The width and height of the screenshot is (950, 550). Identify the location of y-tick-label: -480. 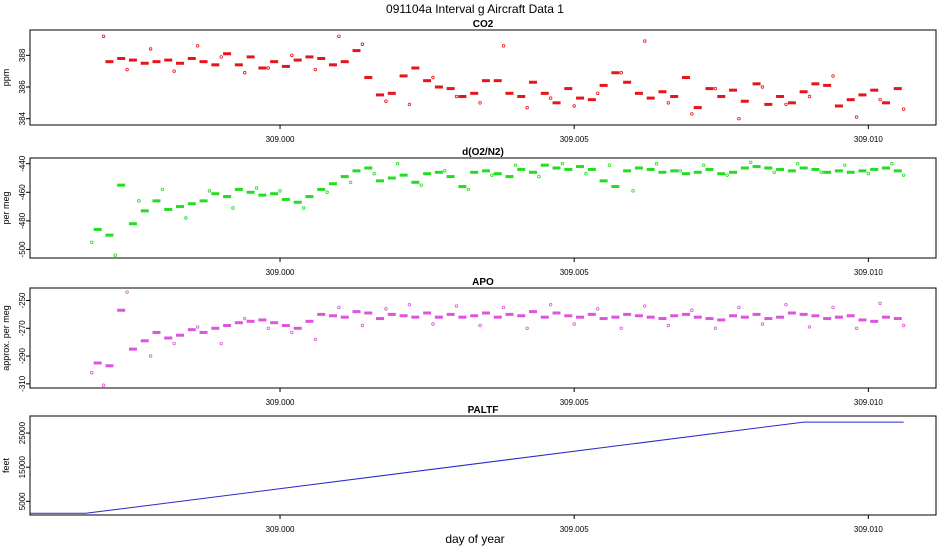
(22, 220).